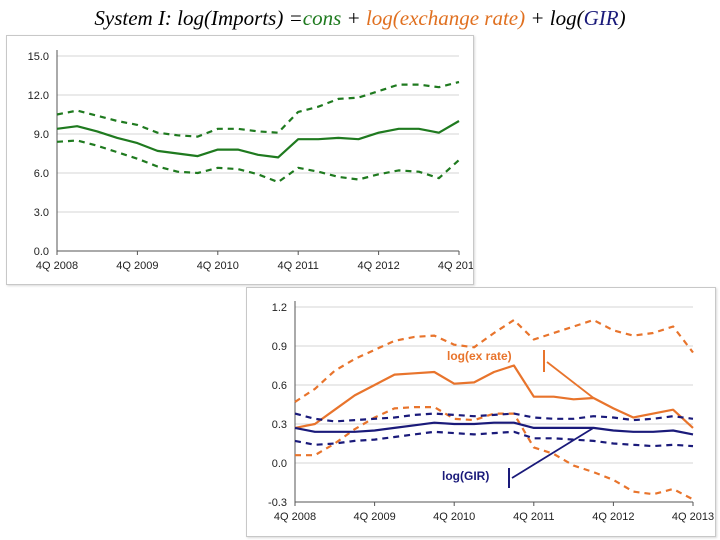 The height and width of the screenshot is (540, 720). What do you see at coordinates (353, 18) in the screenshot?
I see `title-part: +` at bounding box center [353, 18].